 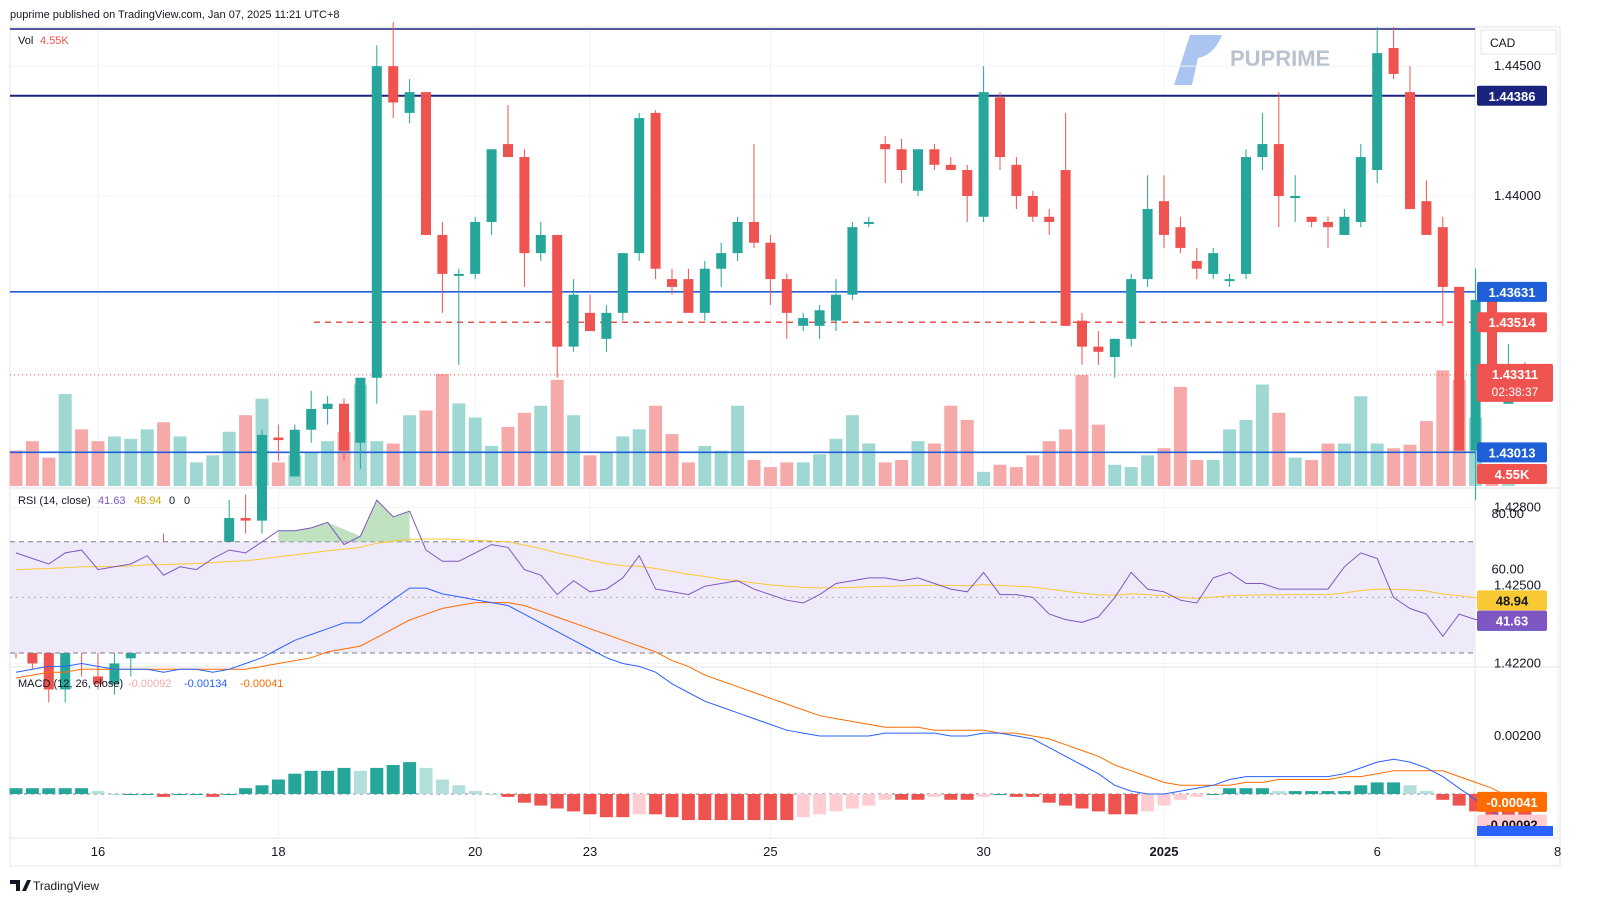 What do you see at coordinates (1280, 58) in the screenshot?
I see `watermark-text: PUPRIME` at bounding box center [1280, 58].